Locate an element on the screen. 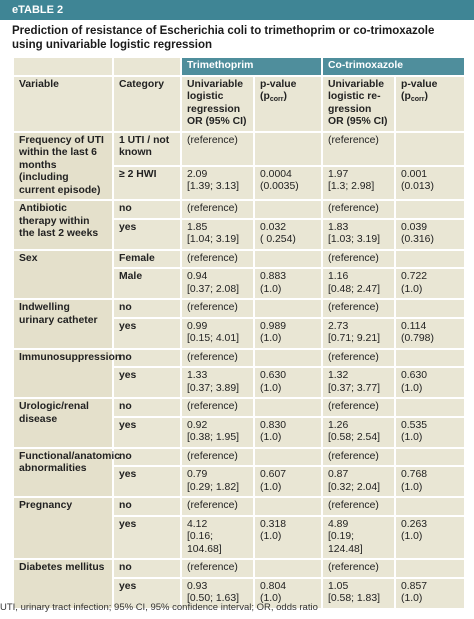  value-cell: 1.05 [0.58; 1.83] is located at coordinates (358, 593).